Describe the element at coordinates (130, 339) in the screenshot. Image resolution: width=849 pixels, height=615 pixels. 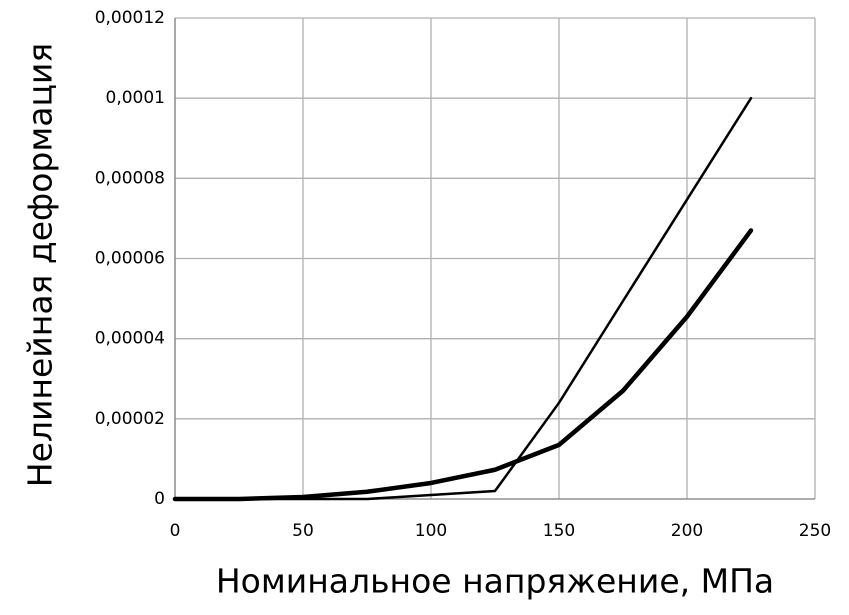
I see `y-tick-label: 0,00004` at that location.